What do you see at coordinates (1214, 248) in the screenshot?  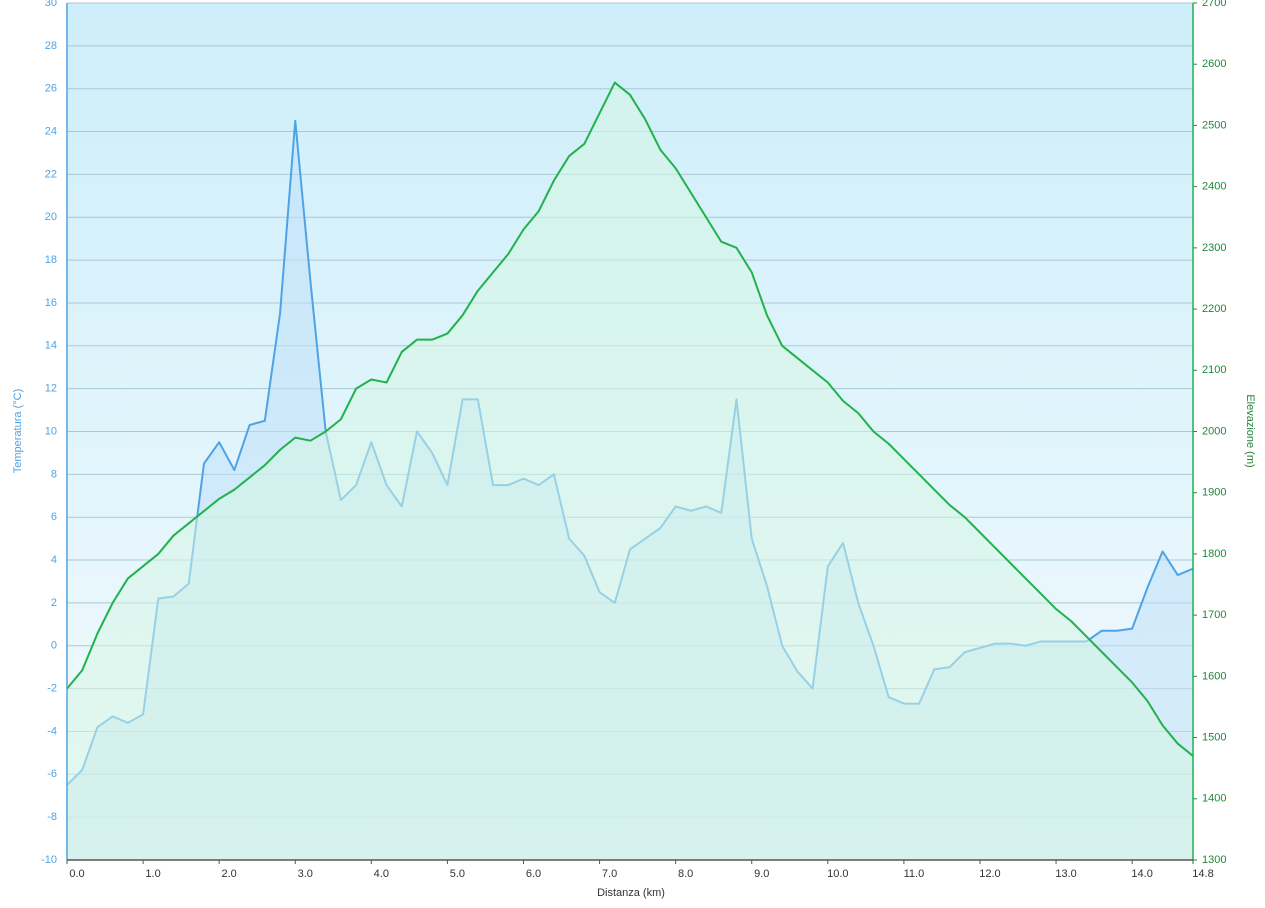 I see `y2-tick-label: 2300` at bounding box center [1214, 248].